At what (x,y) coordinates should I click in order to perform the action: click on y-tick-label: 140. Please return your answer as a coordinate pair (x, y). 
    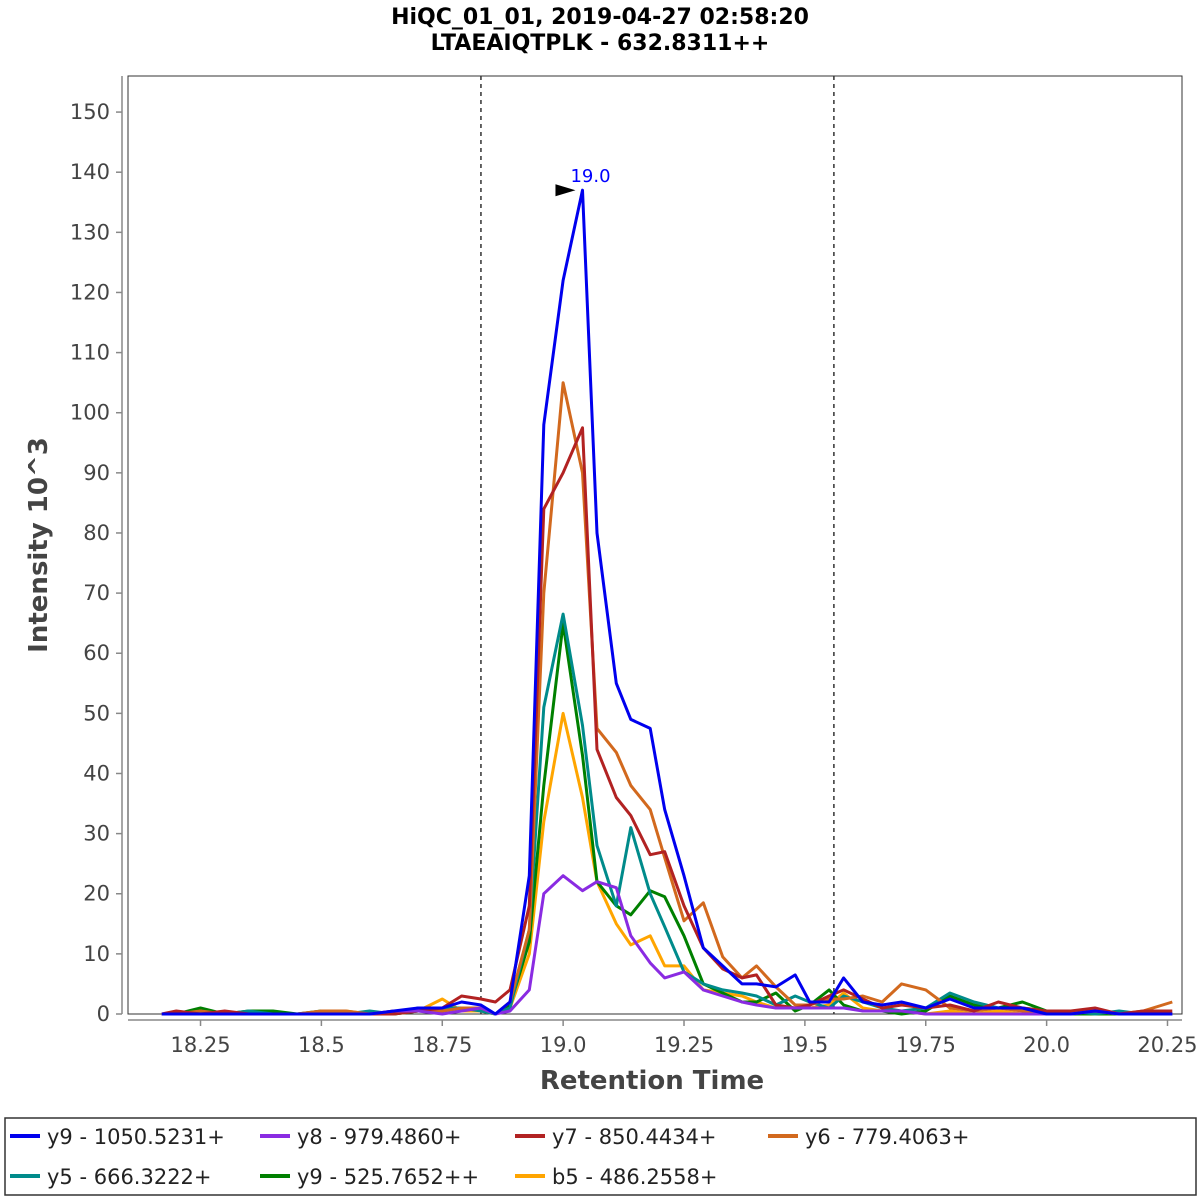
    Looking at the image, I should click on (90, 172).